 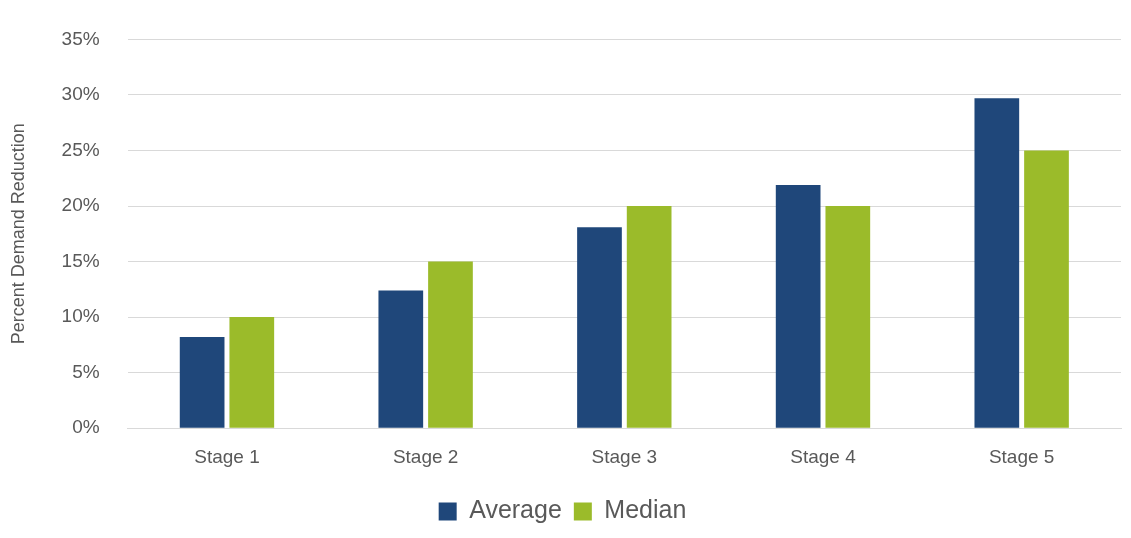 I want to click on x-tick-label: Stage 5, so click(x=1021, y=456).